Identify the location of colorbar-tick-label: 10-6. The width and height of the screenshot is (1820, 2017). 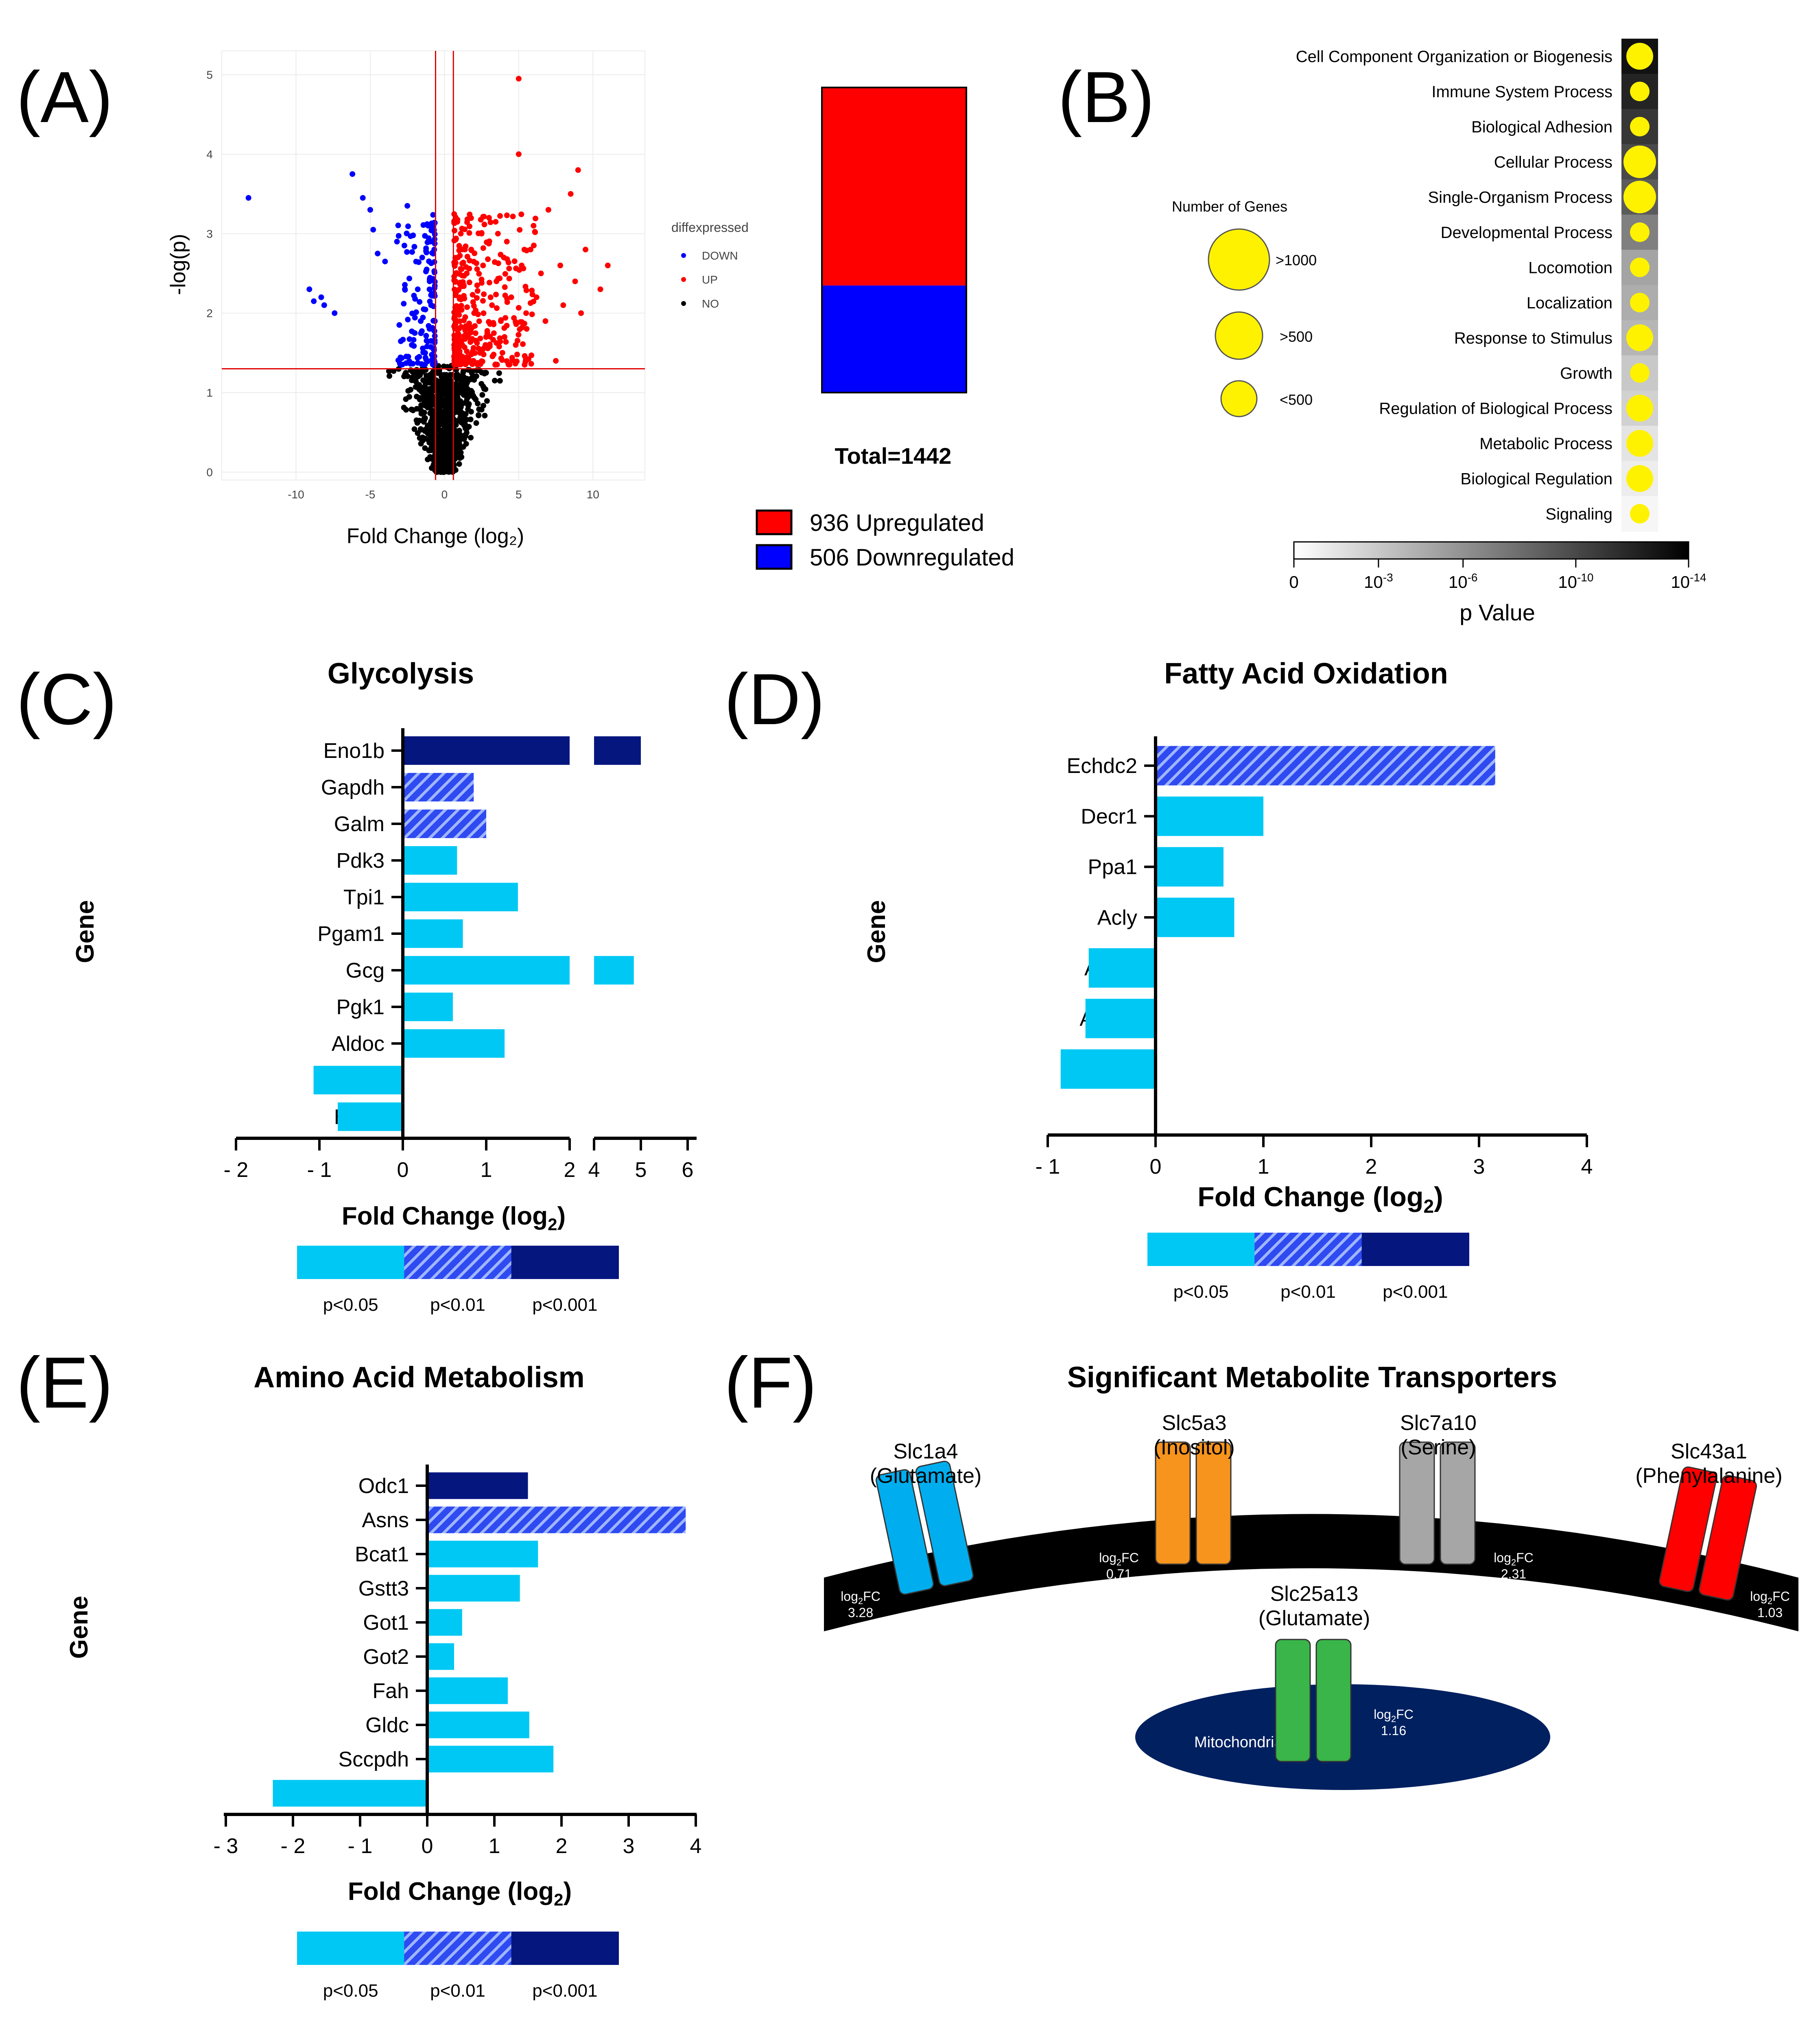
(1463, 581).